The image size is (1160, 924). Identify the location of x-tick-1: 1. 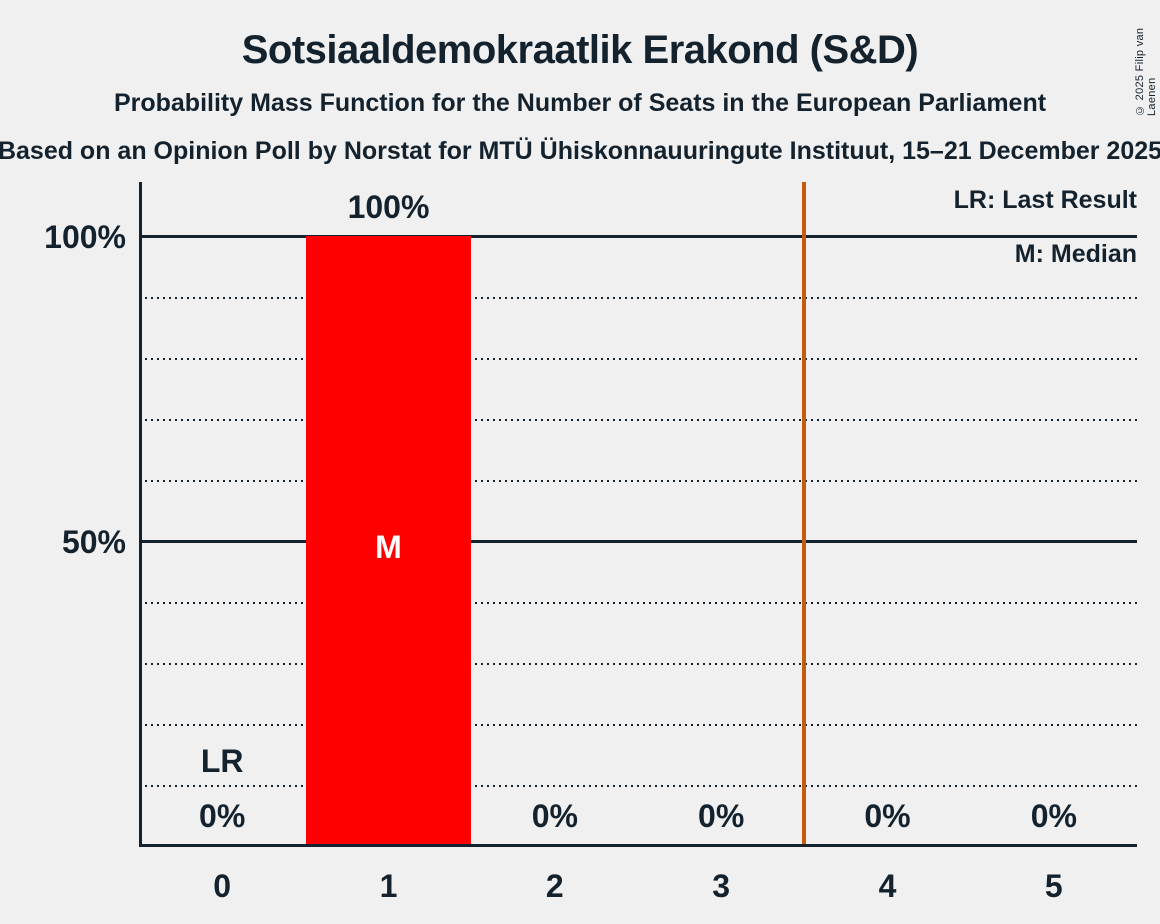
(388, 886).